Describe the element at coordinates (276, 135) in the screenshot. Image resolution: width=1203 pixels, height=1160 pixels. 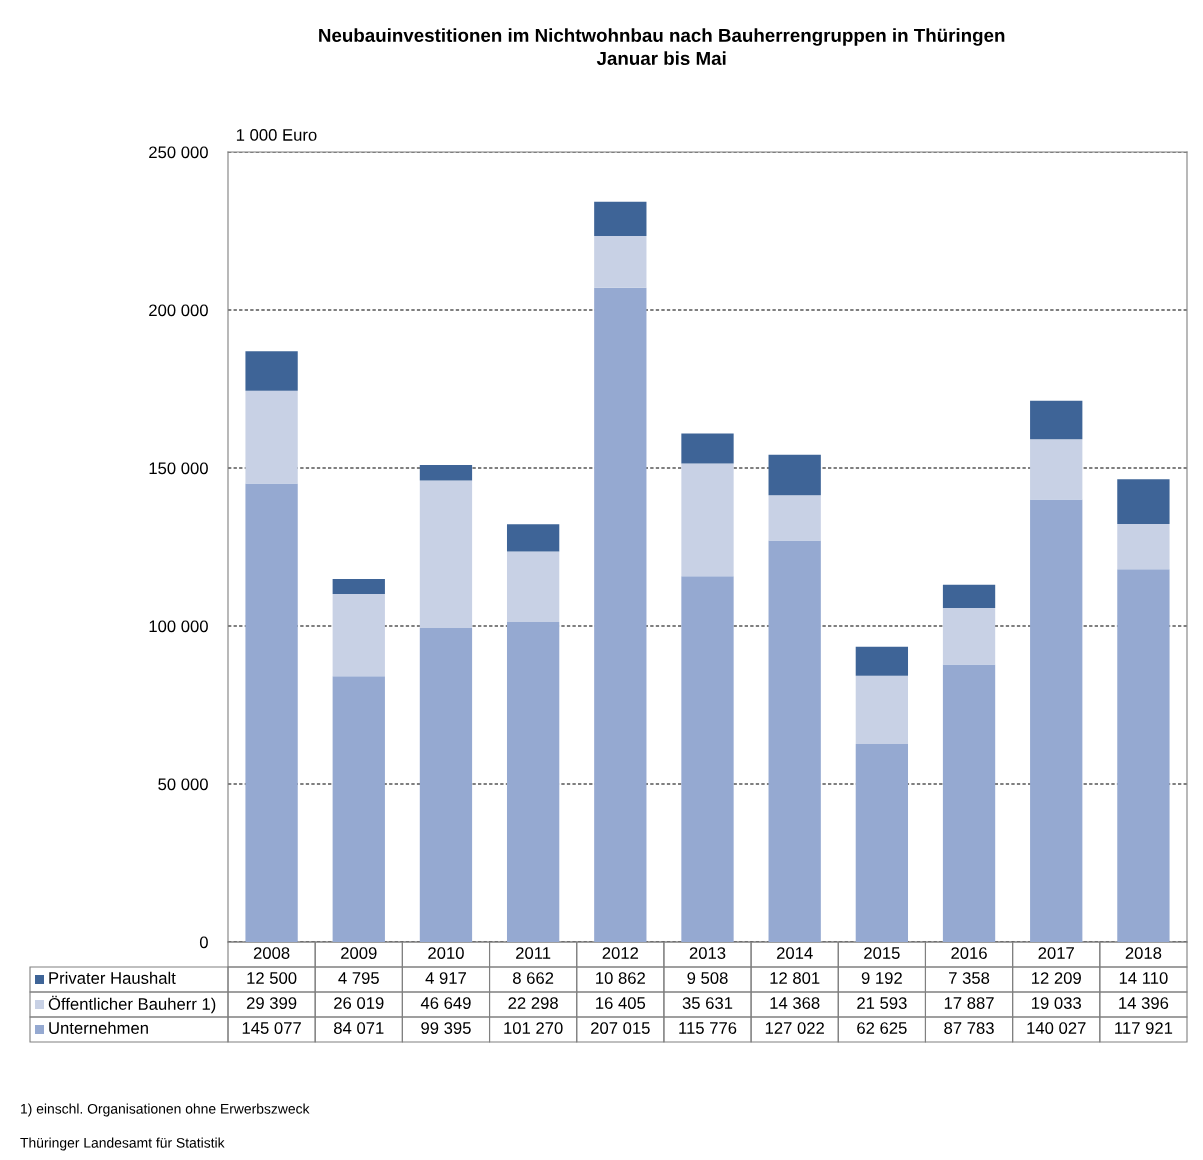
I see `y-axis-title: 1 000 Euro` at that location.